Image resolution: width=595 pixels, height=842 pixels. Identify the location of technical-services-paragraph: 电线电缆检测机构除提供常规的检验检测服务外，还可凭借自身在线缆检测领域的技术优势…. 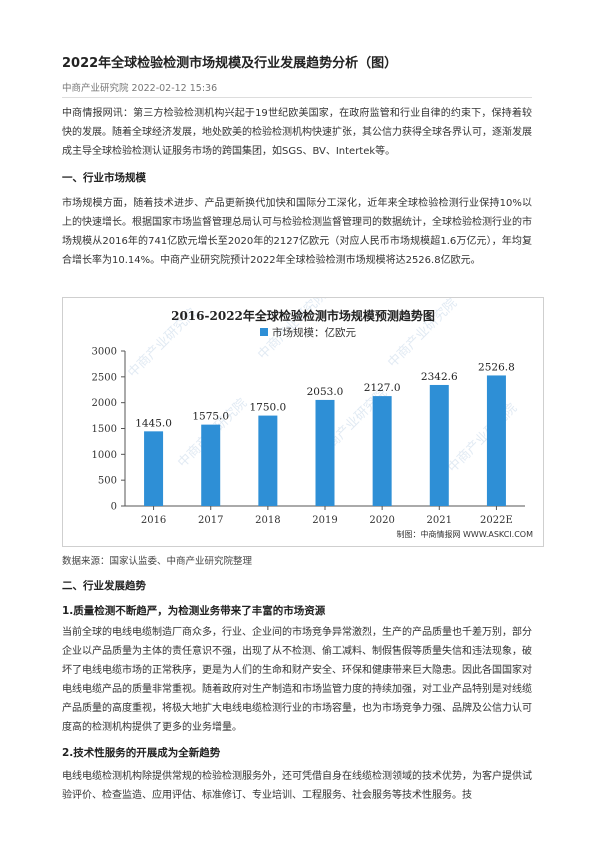
(297, 786).